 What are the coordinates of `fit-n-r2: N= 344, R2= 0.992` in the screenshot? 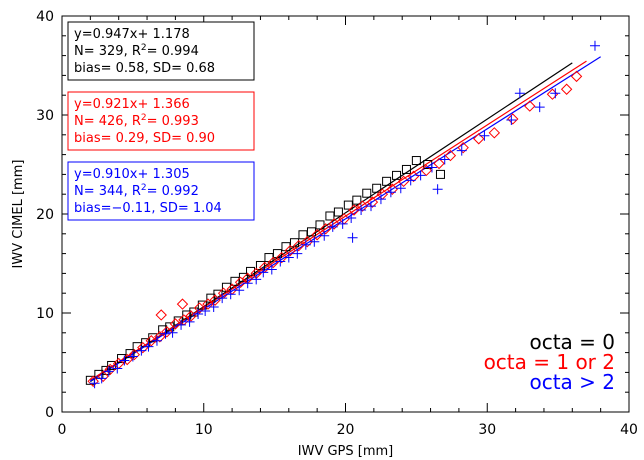 It's located at (136, 191).